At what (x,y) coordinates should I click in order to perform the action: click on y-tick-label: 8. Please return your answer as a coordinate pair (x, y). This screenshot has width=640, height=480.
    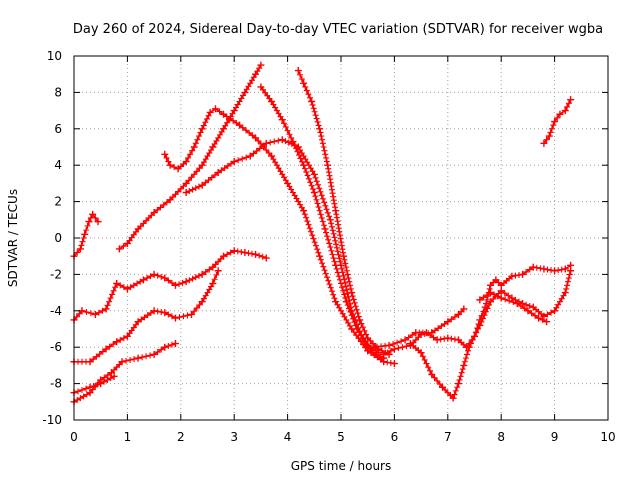
    Looking at the image, I should click on (58, 92).